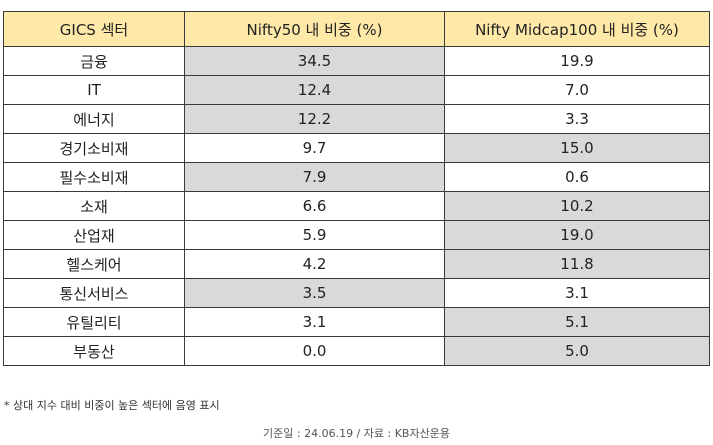  I want to click on midcap100-weight-cell: 15.0, so click(577, 148).